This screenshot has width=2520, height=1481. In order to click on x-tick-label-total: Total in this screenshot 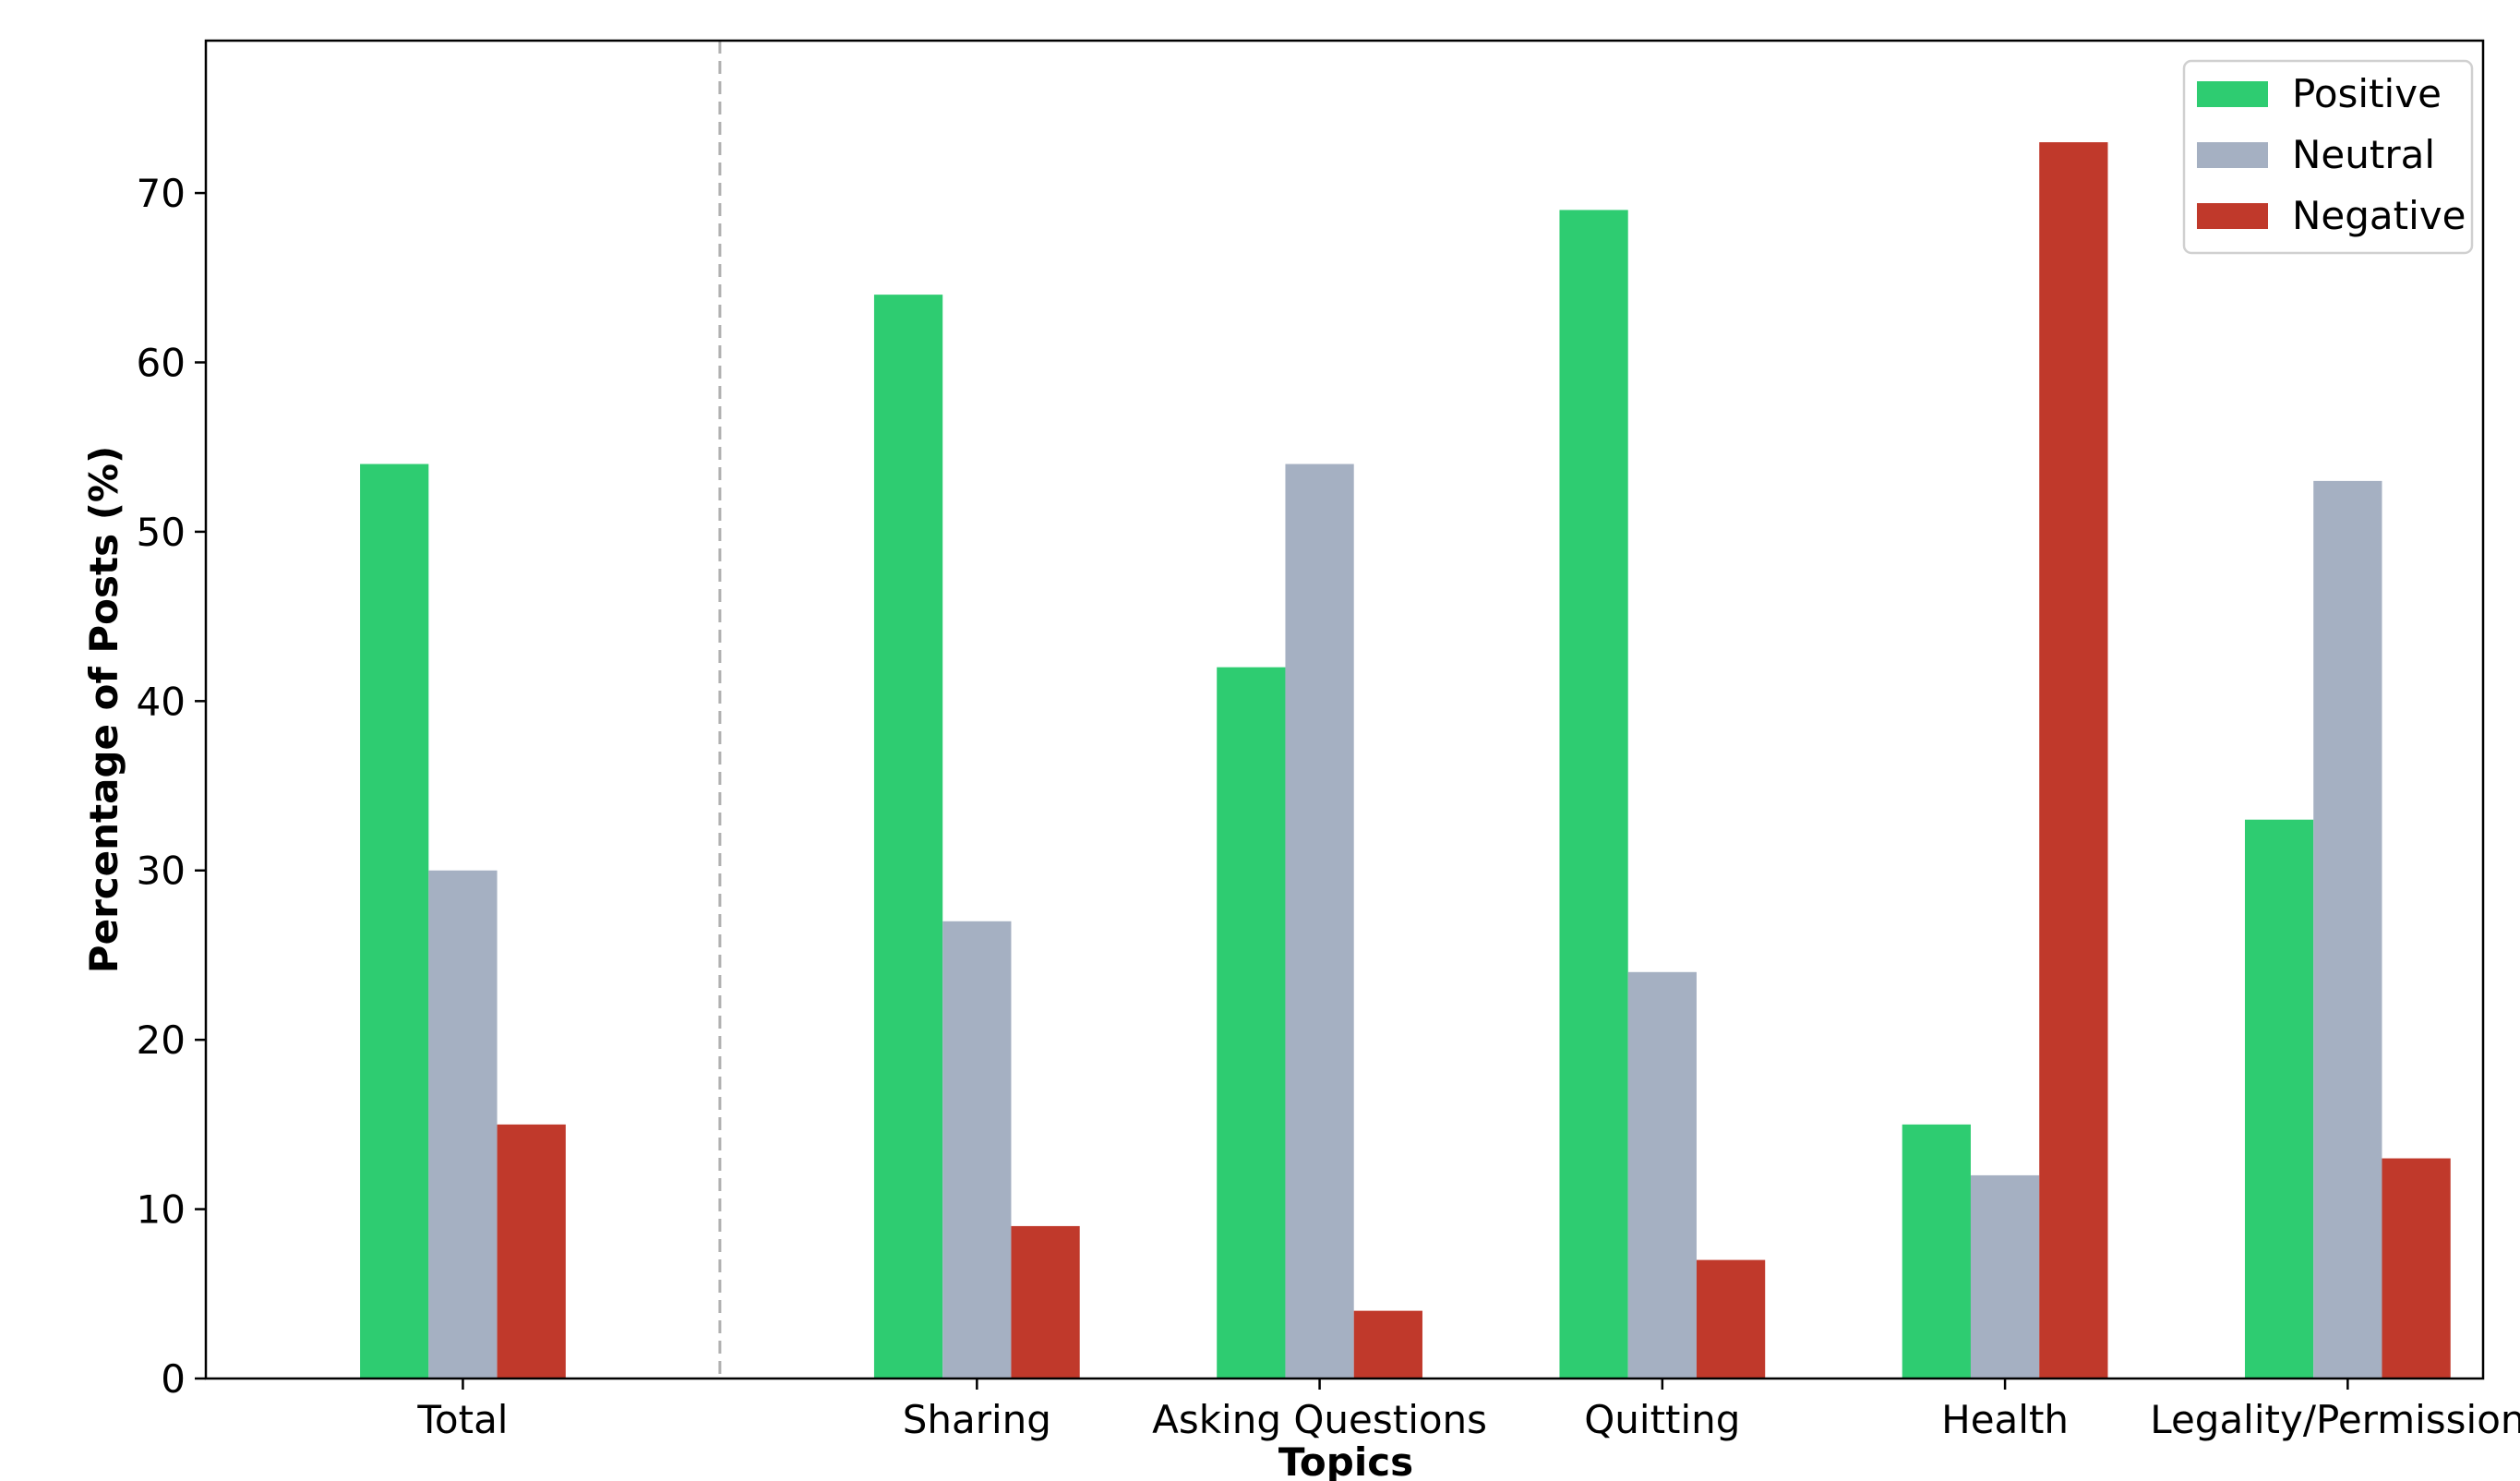, I will do `click(462, 1419)`.